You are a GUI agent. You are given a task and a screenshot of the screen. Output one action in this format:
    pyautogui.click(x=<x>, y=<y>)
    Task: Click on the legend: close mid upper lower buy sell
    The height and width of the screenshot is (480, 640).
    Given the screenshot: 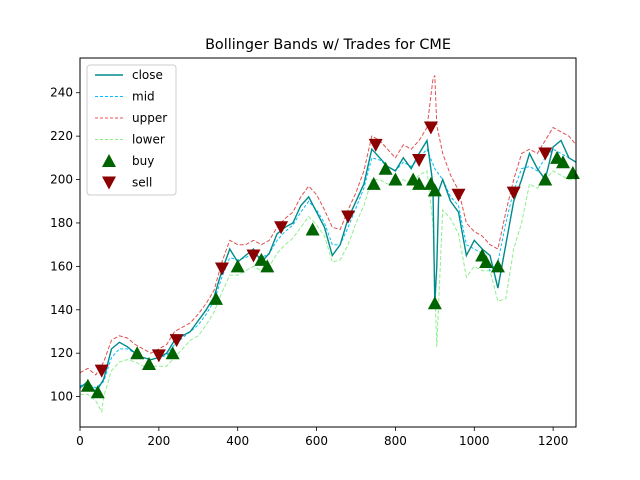 What is the action you would take?
    pyautogui.click(x=131, y=130)
    